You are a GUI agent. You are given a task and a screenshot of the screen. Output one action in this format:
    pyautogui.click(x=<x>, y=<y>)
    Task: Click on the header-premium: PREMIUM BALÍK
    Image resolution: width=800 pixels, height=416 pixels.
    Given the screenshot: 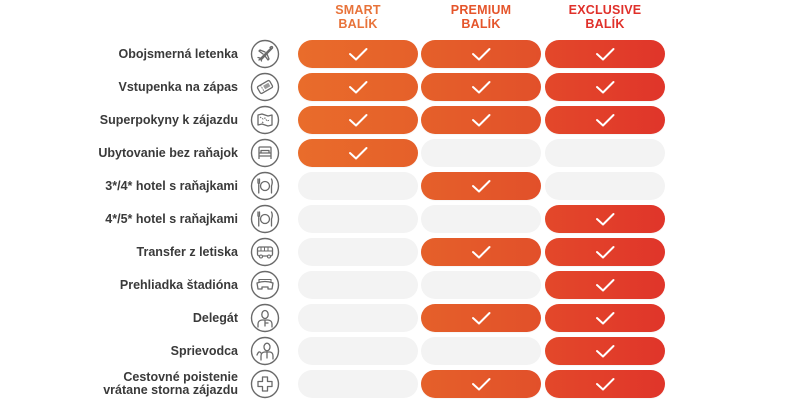 What is the action you would take?
    pyautogui.click(x=481, y=17)
    